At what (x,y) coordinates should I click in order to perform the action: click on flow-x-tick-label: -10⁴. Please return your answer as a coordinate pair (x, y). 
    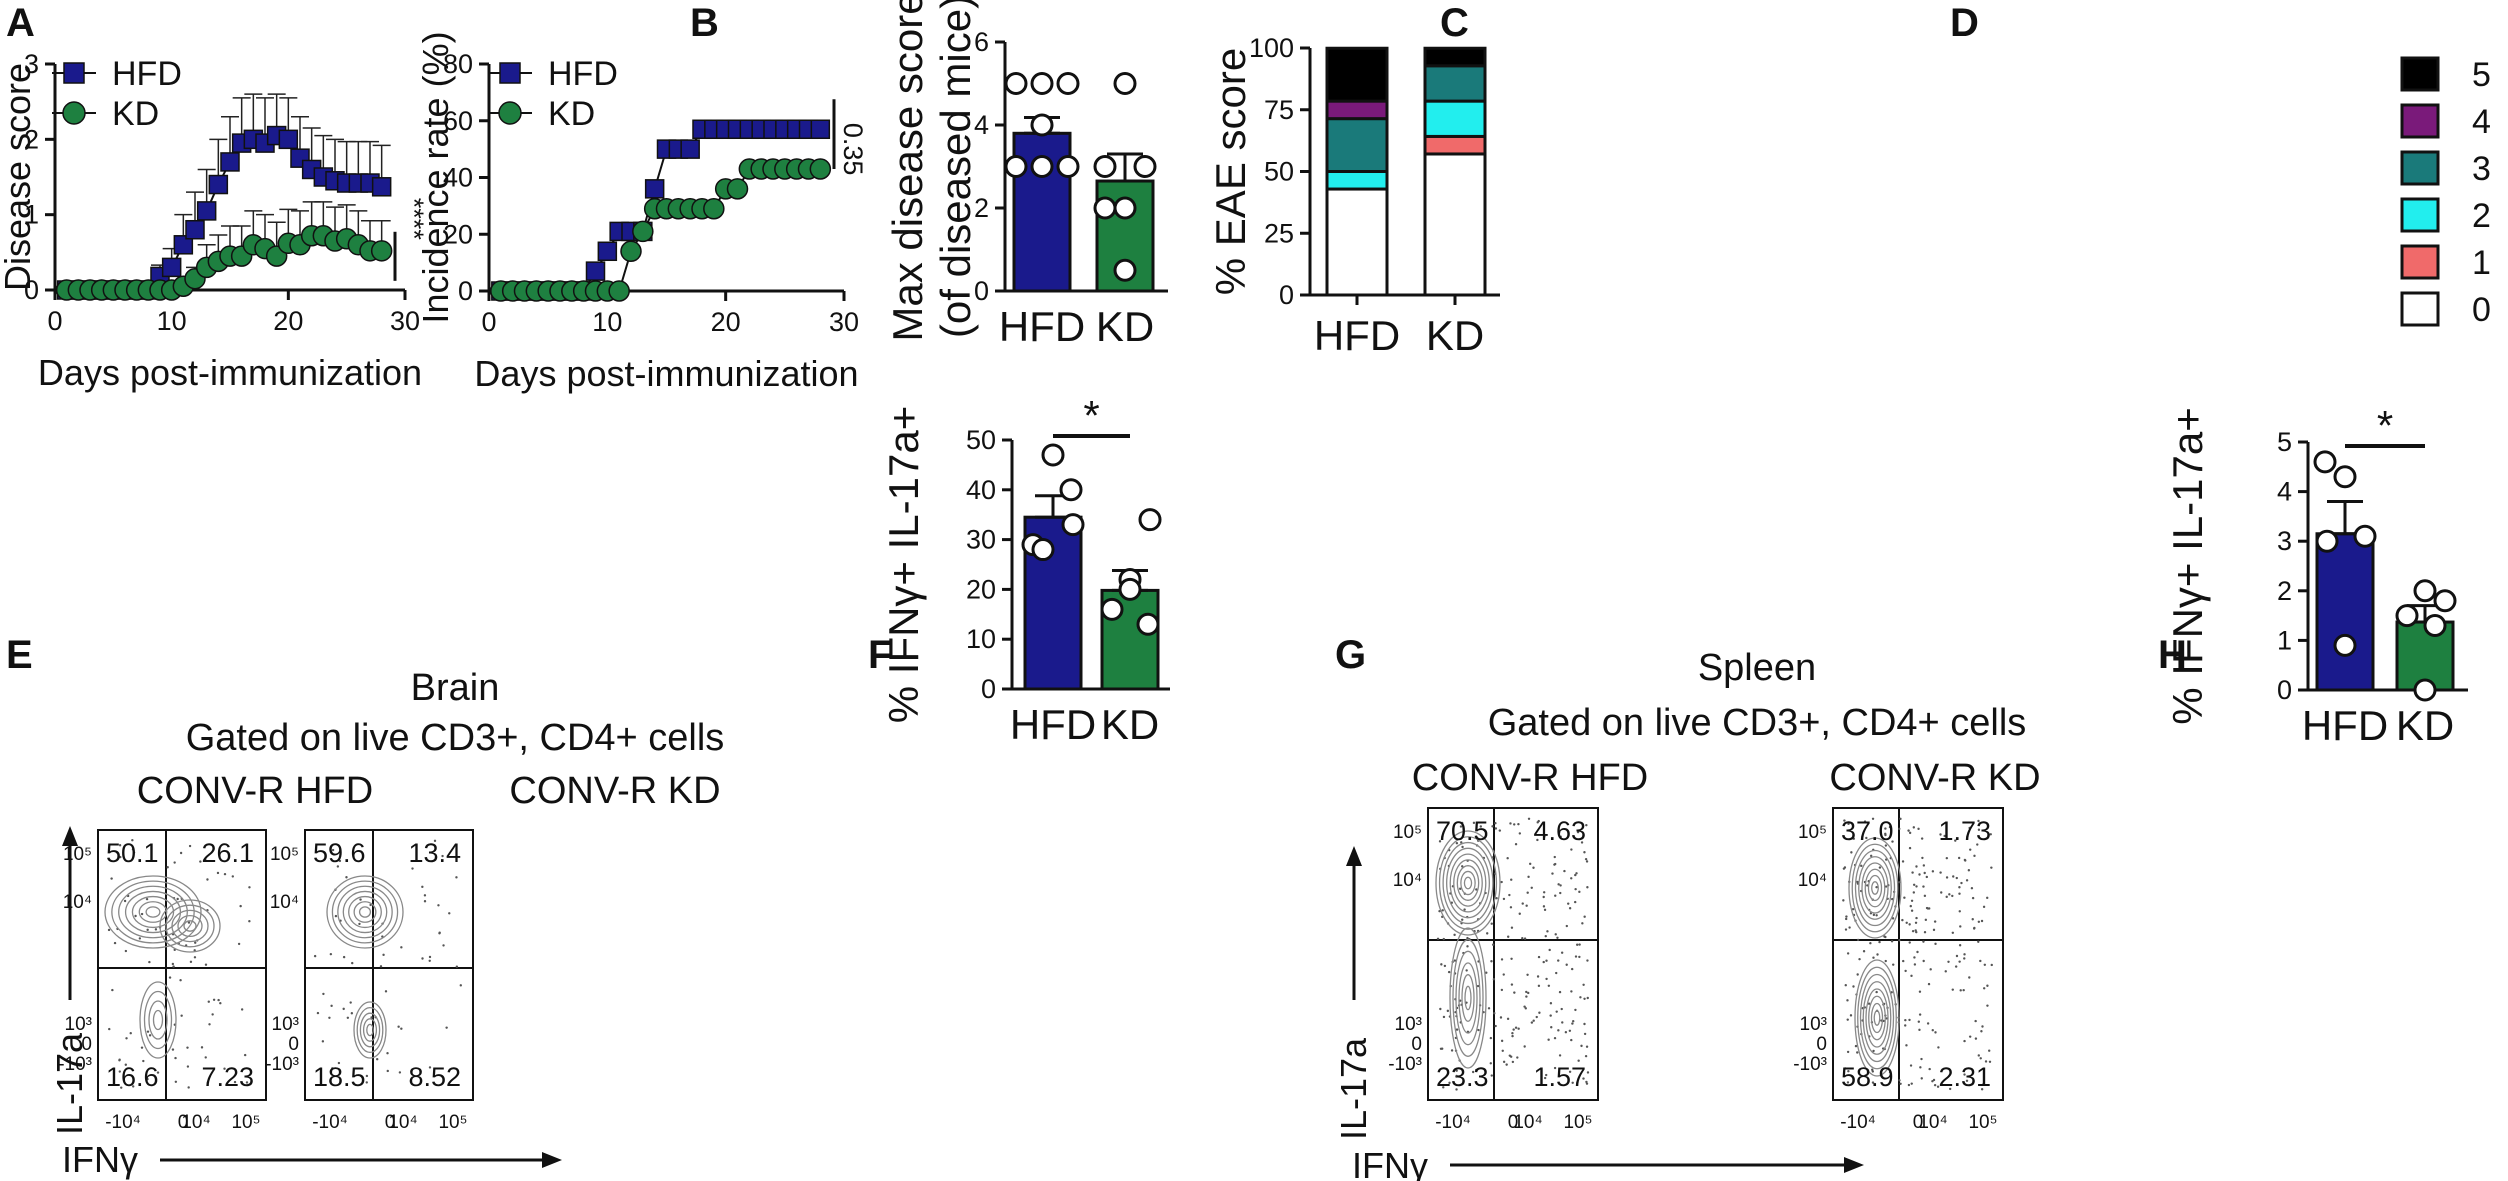
    Looking at the image, I should click on (1453, 1122).